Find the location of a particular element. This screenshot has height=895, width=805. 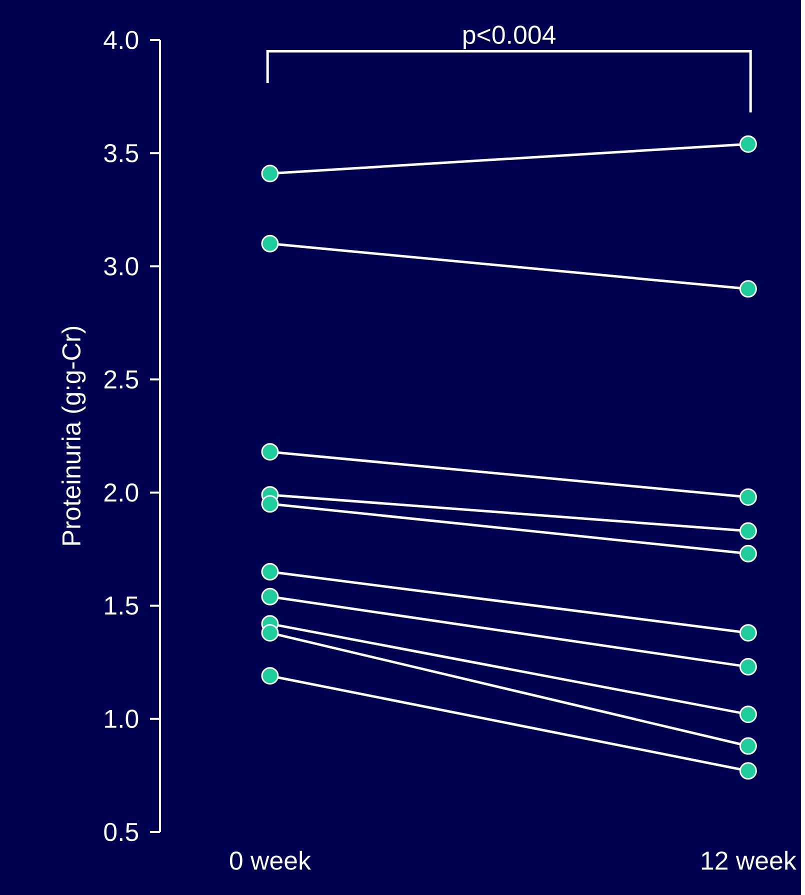

x-tick-label: 12 week is located at coordinates (749, 860).